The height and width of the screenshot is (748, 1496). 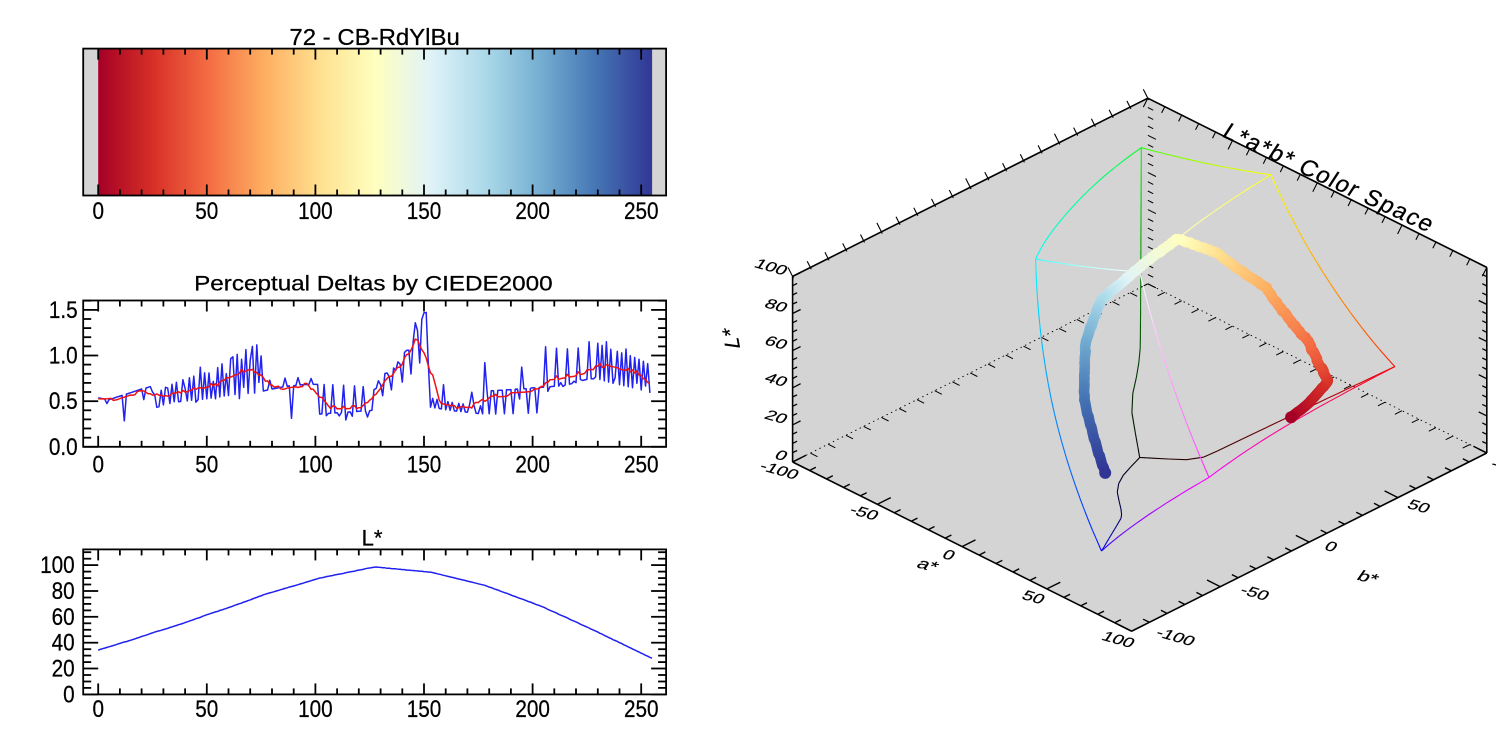 What do you see at coordinates (63, 355) in the screenshot?
I see `svg-text: 1.0` at bounding box center [63, 355].